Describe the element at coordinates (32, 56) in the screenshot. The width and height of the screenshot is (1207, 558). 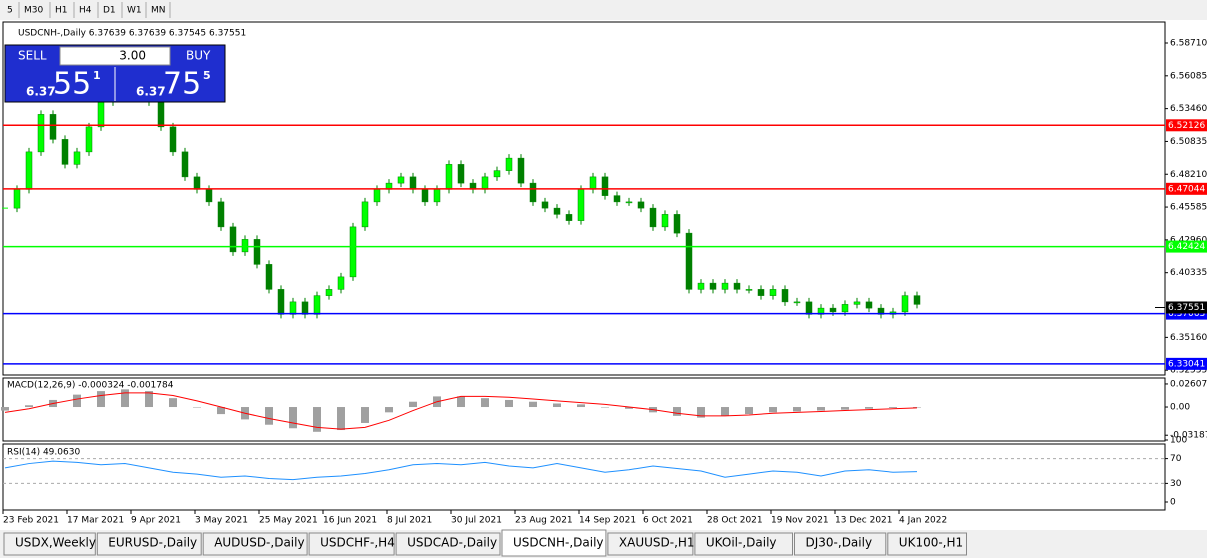
I see `sell-button: SELL` at that location.